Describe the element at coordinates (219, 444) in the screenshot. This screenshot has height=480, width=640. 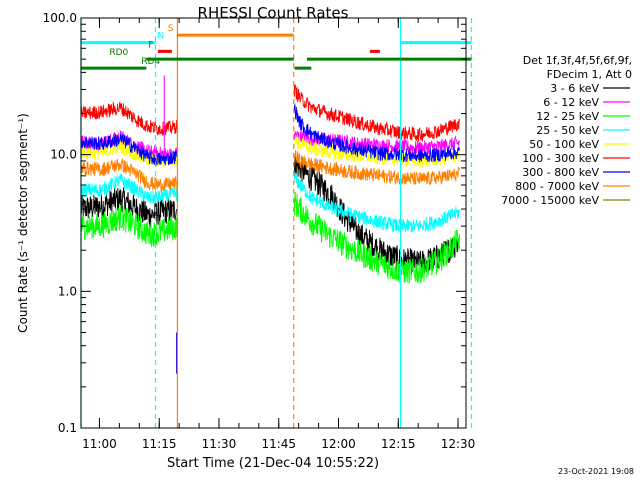
I see `x-tick-label: 11:30` at that location.